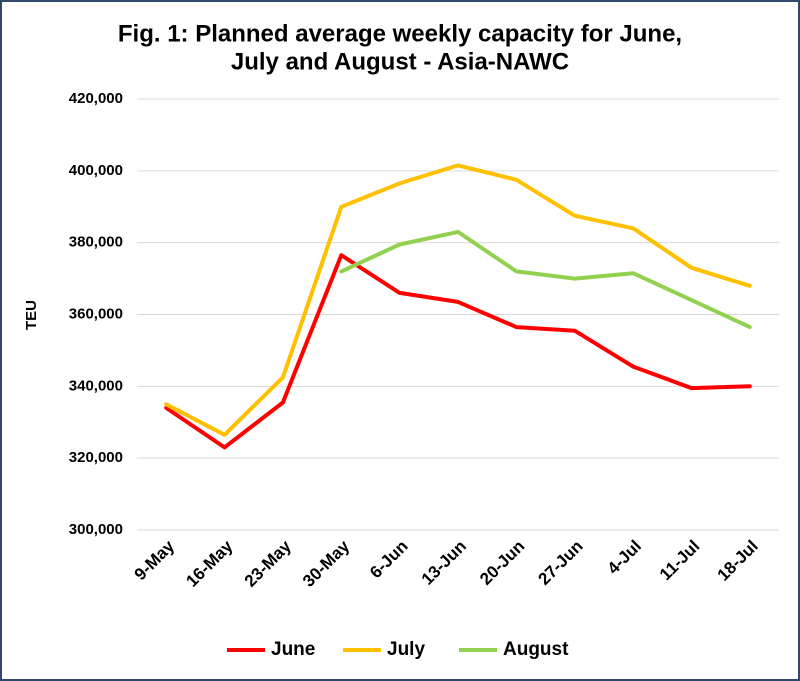  Describe the element at coordinates (31, 315) in the screenshot. I see `y-axis-label: TEU` at that location.